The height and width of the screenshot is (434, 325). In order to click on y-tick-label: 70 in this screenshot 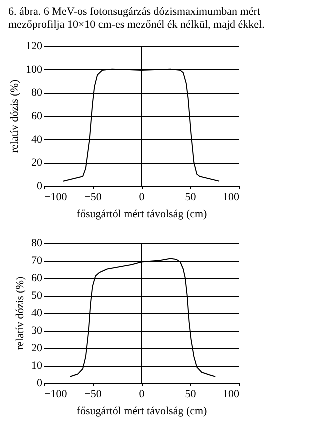, I will do `click(37, 261)`.